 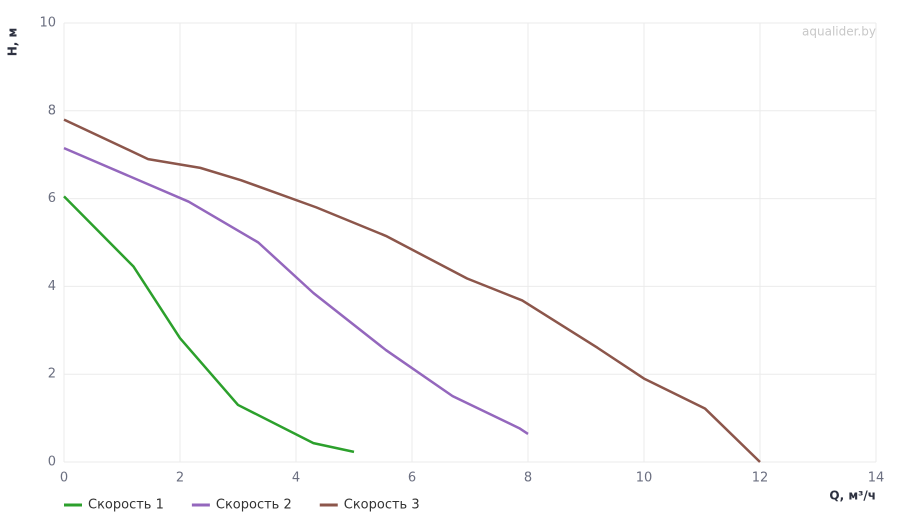 I want to click on y-tick-label: 0, so click(x=52, y=462).